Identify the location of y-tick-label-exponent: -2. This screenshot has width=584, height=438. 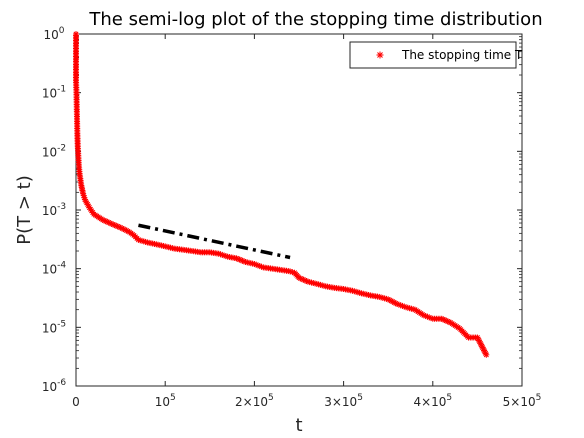
(61, 148).